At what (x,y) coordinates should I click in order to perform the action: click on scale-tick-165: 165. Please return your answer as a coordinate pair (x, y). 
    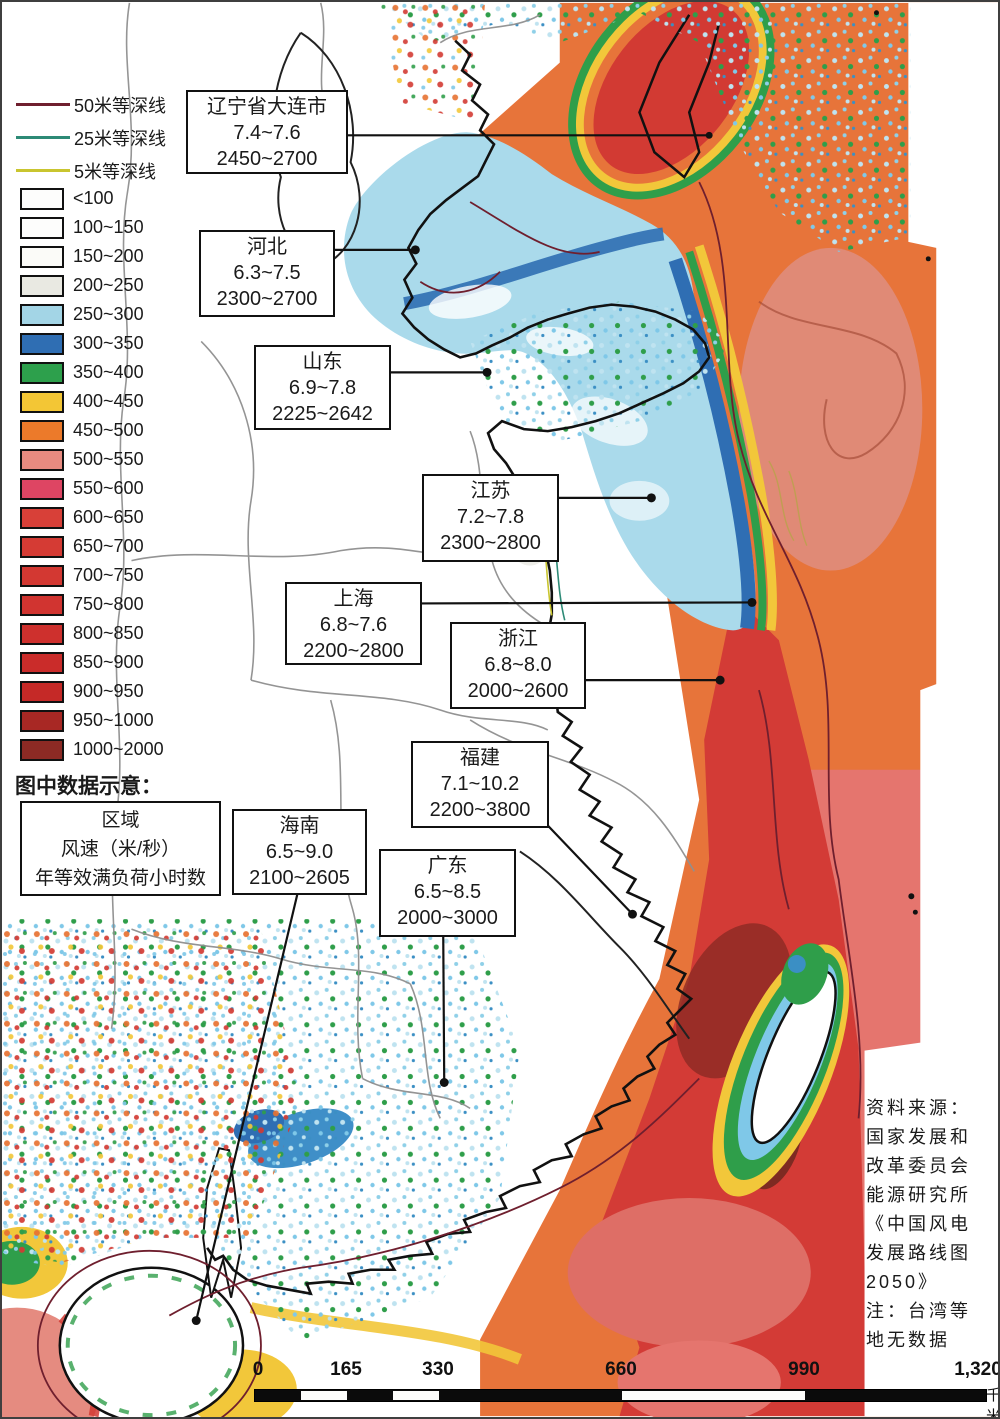
    Looking at the image, I should click on (346, 1369).